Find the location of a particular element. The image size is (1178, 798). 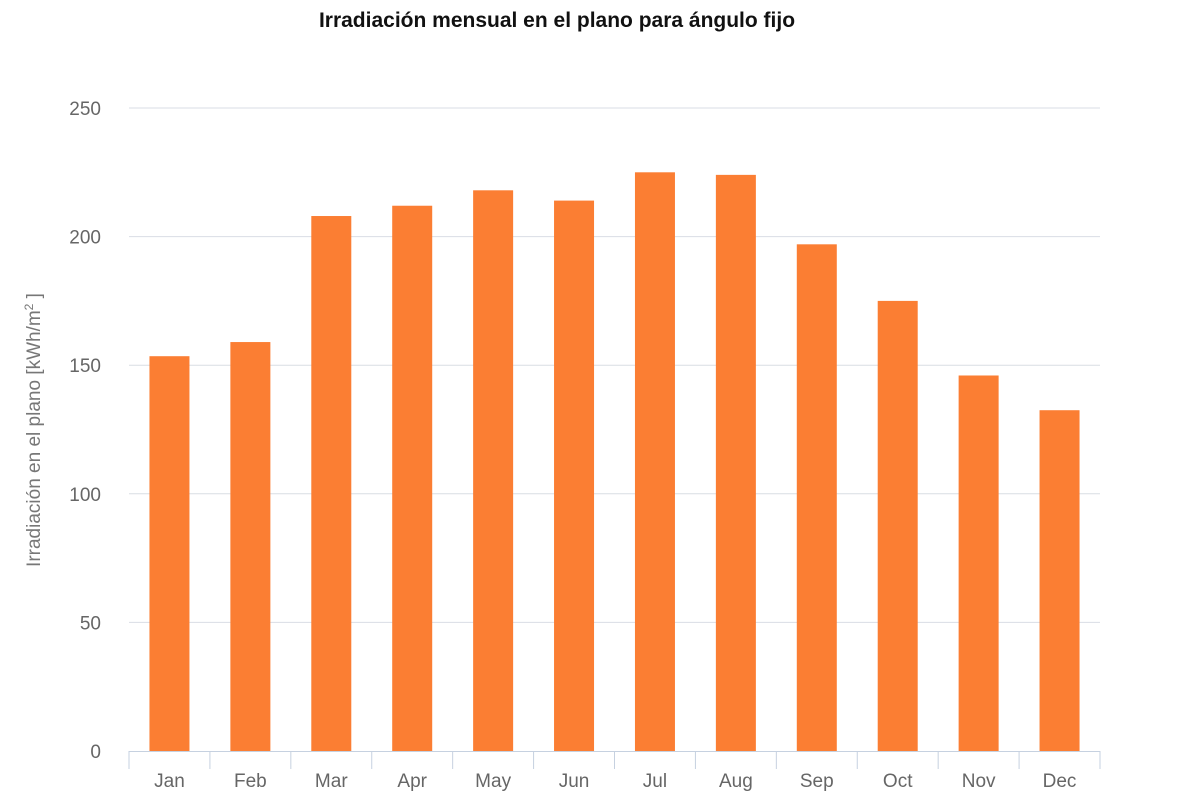

x-axis is located at coordinates (614, 760).